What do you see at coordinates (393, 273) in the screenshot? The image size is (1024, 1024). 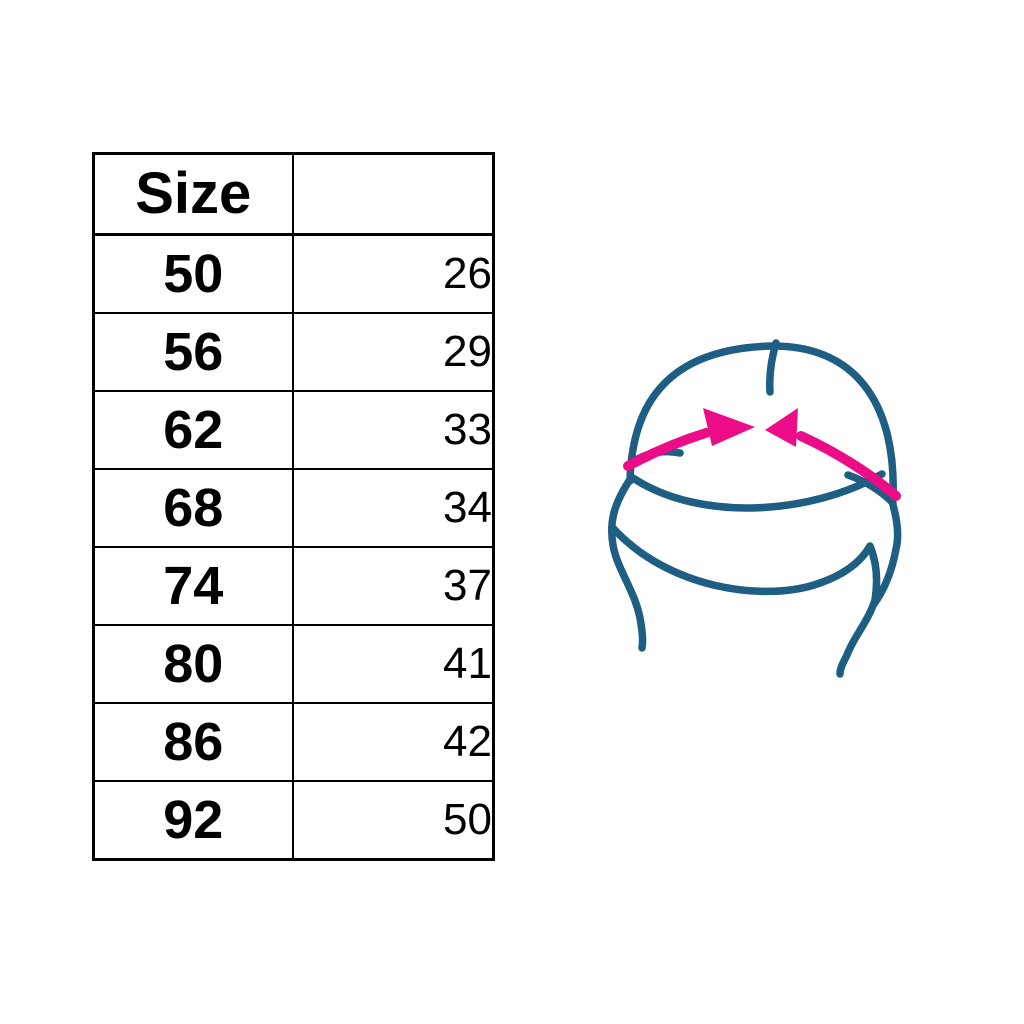 I see `measurement-cell: 26` at bounding box center [393, 273].